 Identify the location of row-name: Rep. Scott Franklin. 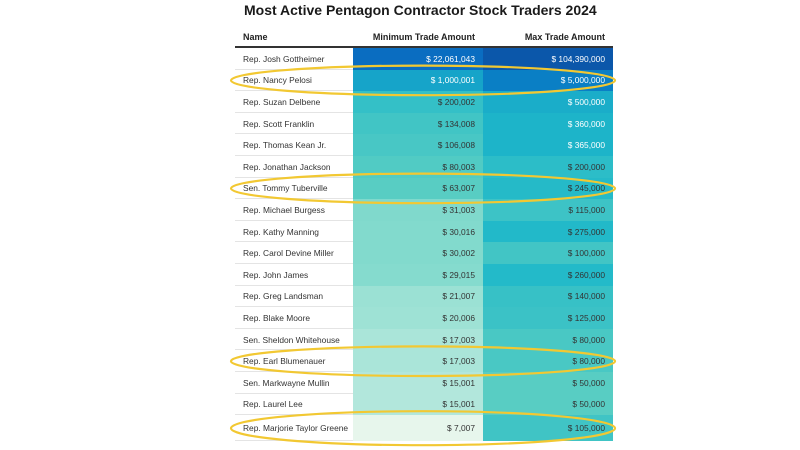
(279, 123).